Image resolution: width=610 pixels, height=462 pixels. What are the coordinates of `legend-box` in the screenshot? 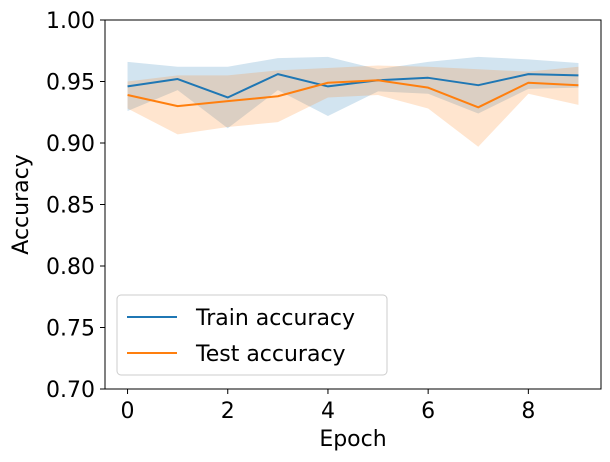 It's located at (252, 335).